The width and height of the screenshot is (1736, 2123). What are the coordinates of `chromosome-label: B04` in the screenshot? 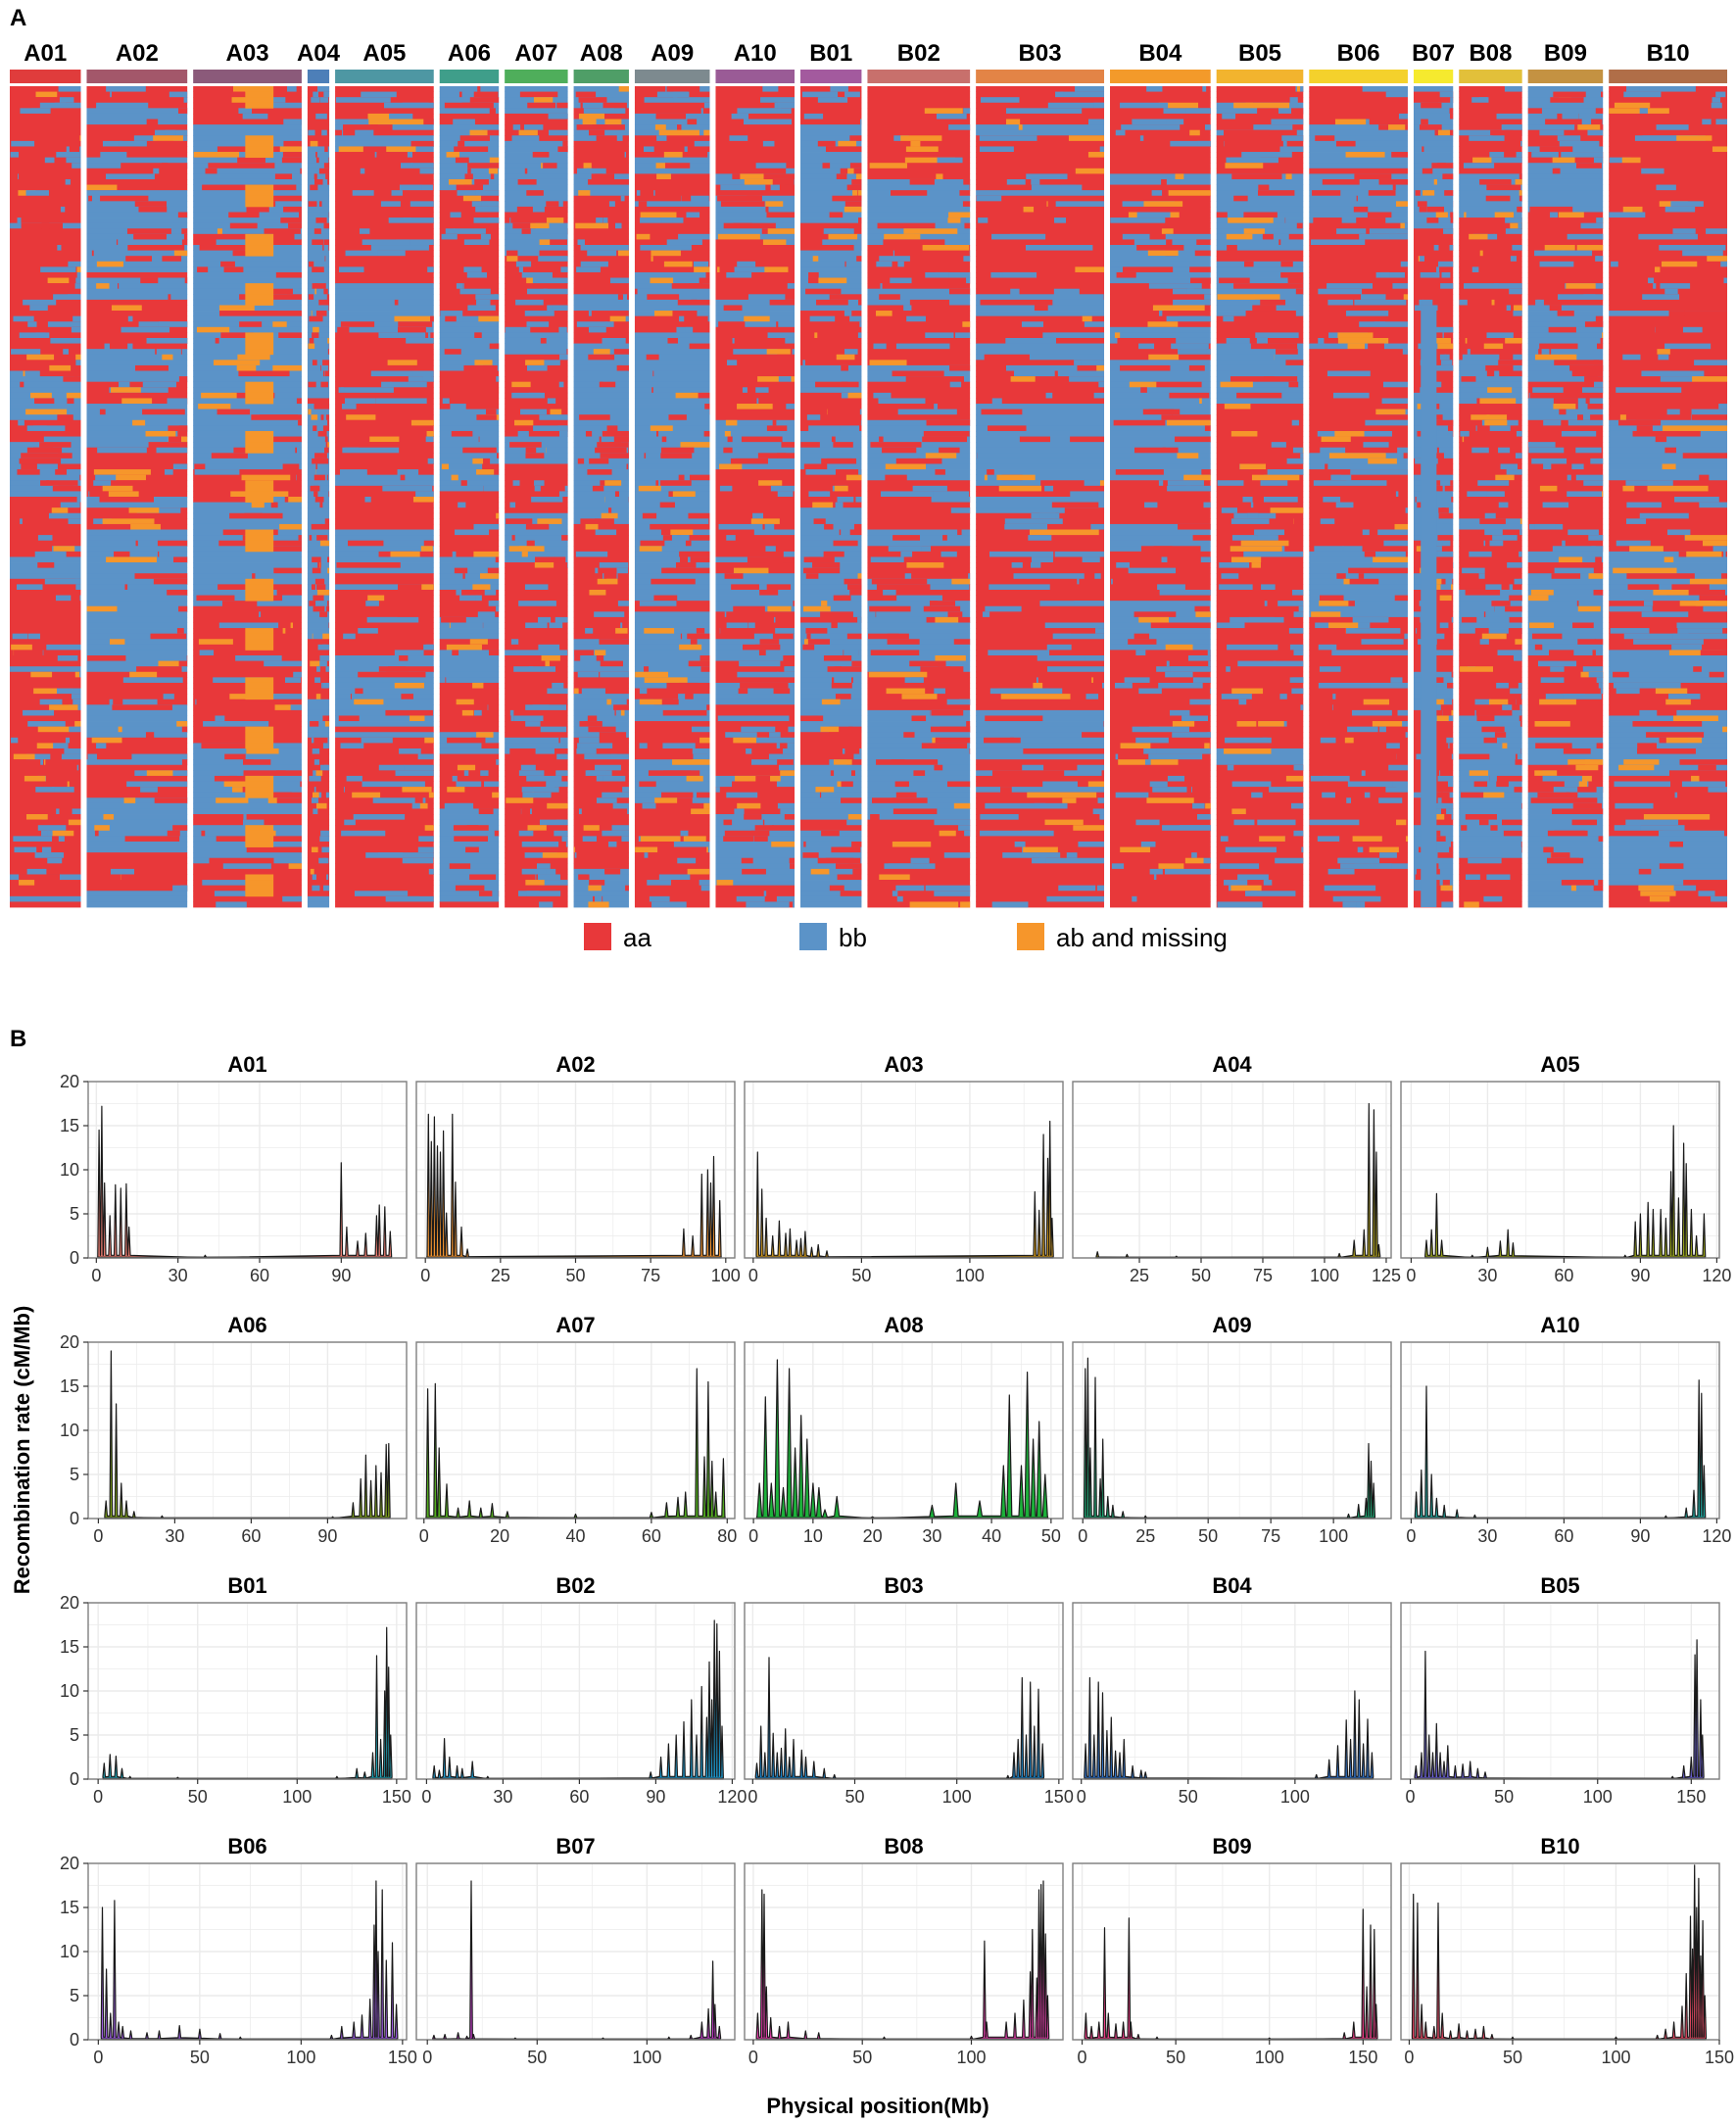 It's located at (1160, 54).